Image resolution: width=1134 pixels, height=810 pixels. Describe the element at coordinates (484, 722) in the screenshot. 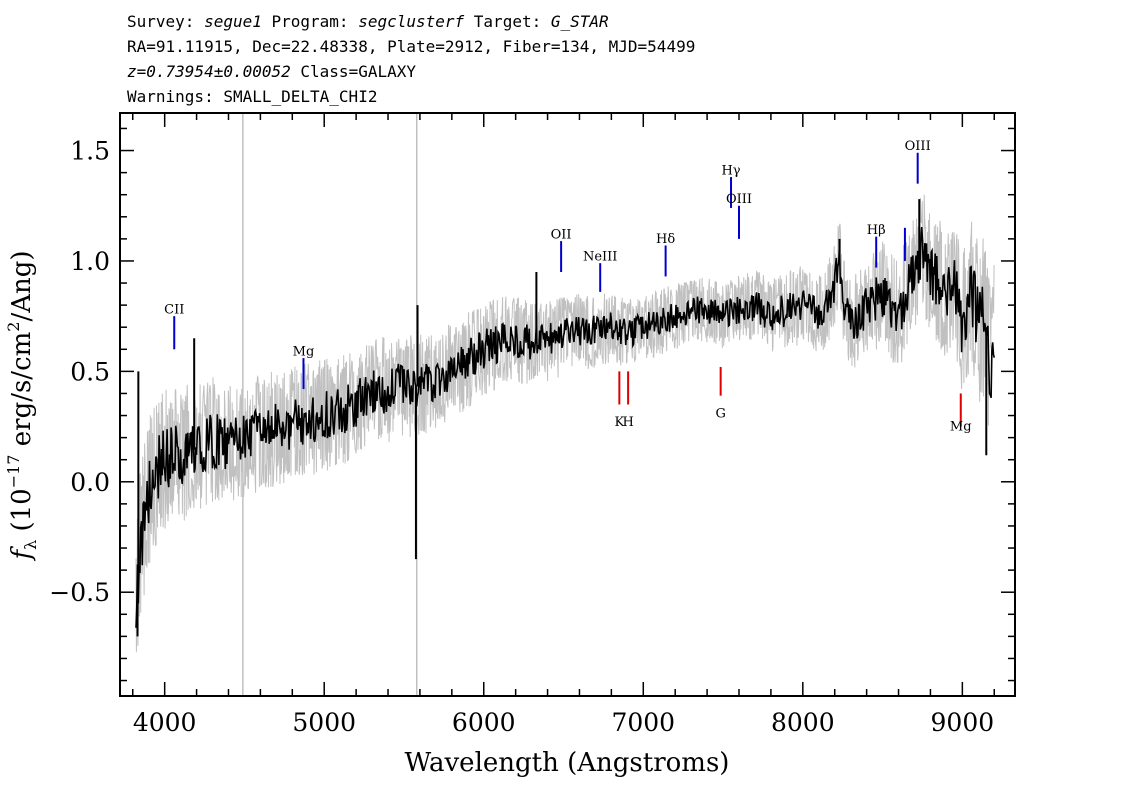

I see `x-tick-label: 6000` at that location.